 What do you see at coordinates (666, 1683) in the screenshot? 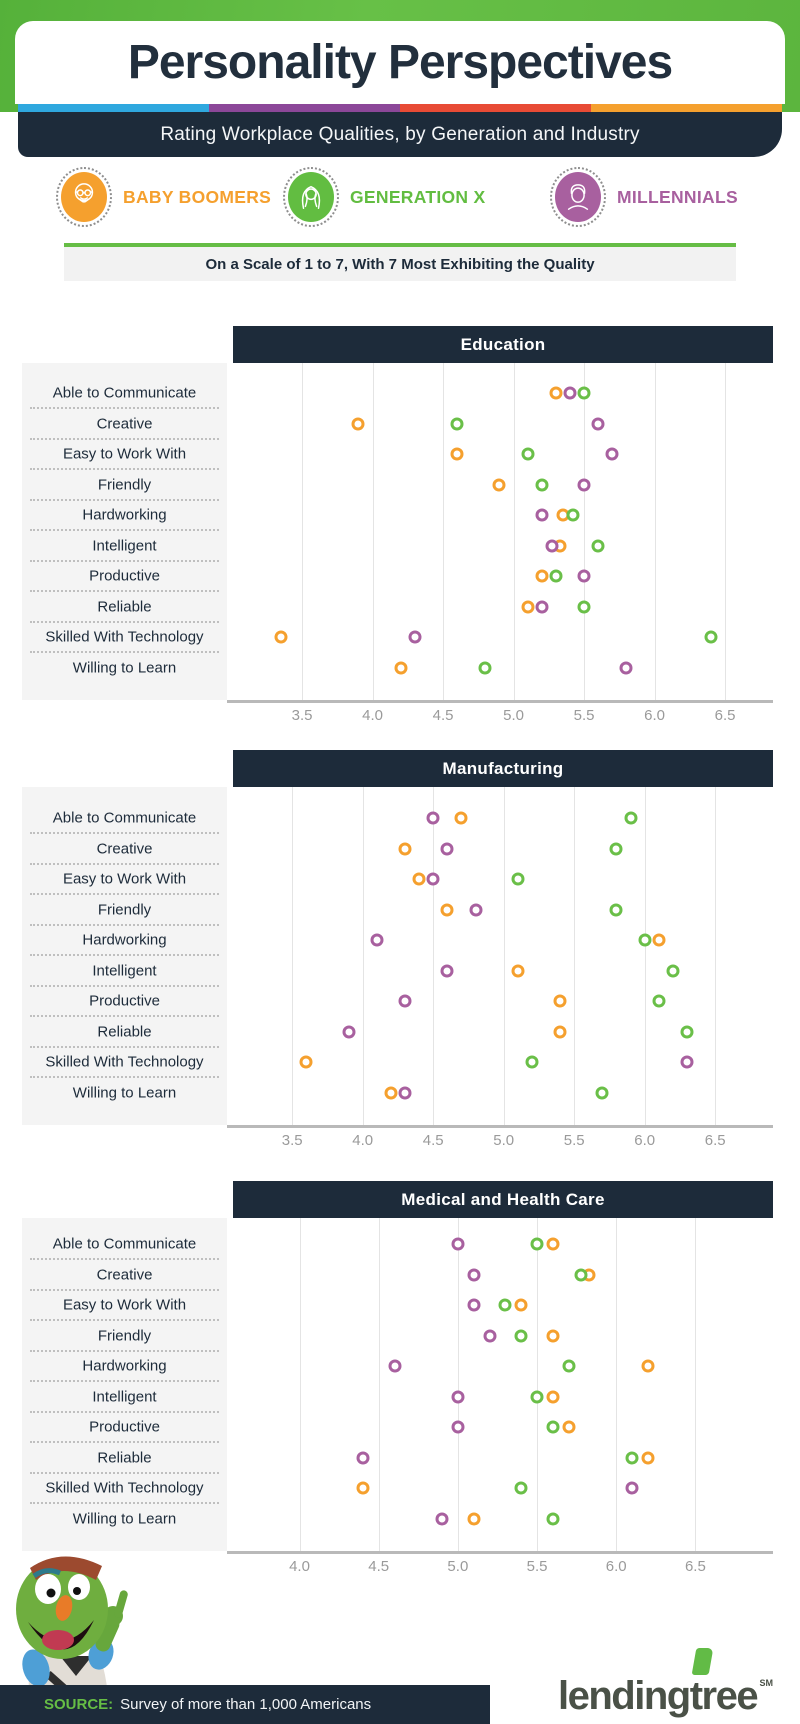
I see `lendingtree-logo: lendingtree SM` at bounding box center [666, 1683].